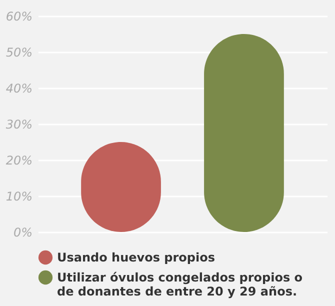  What do you see at coordinates (19, 197) in the screenshot?
I see `y-tick-label: 10%` at bounding box center [19, 197].